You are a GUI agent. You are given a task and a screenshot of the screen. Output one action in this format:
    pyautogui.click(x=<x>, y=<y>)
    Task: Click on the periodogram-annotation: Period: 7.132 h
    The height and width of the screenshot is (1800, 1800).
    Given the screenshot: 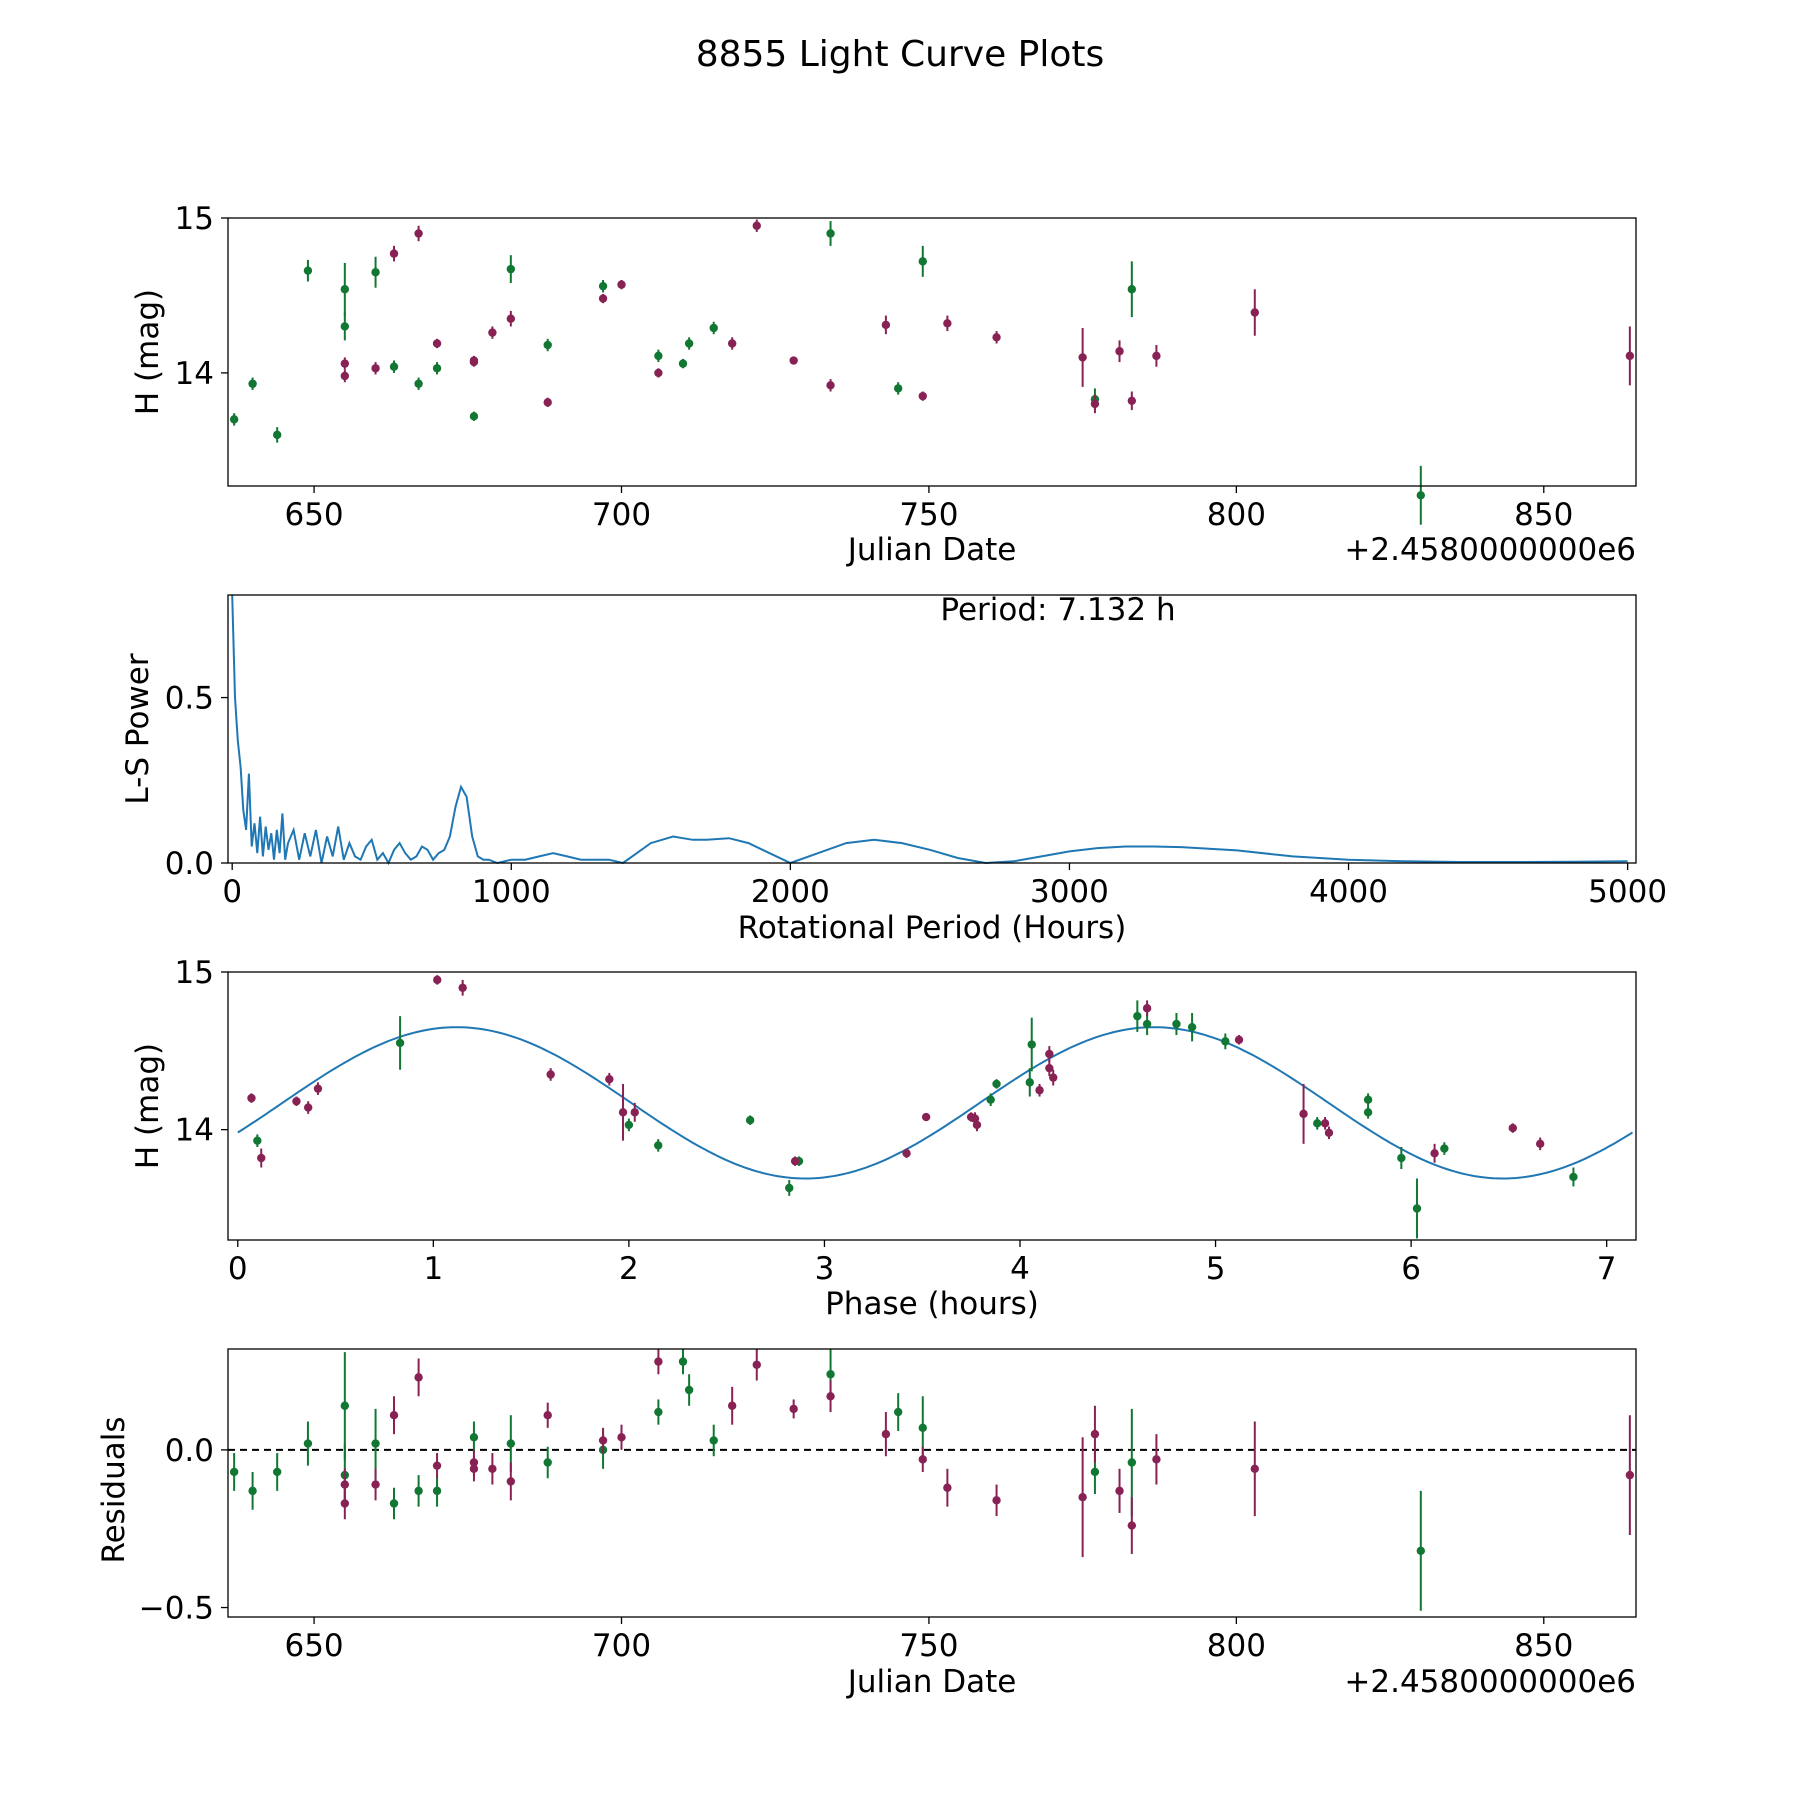 What is the action you would take?
    pyautogui.click(x=1057, y=610)
    